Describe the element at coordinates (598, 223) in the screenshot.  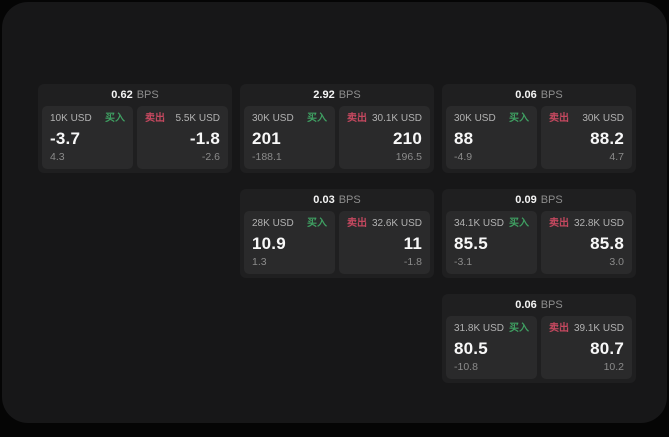
I see `sell-amount: 32.8K USD` at that location.